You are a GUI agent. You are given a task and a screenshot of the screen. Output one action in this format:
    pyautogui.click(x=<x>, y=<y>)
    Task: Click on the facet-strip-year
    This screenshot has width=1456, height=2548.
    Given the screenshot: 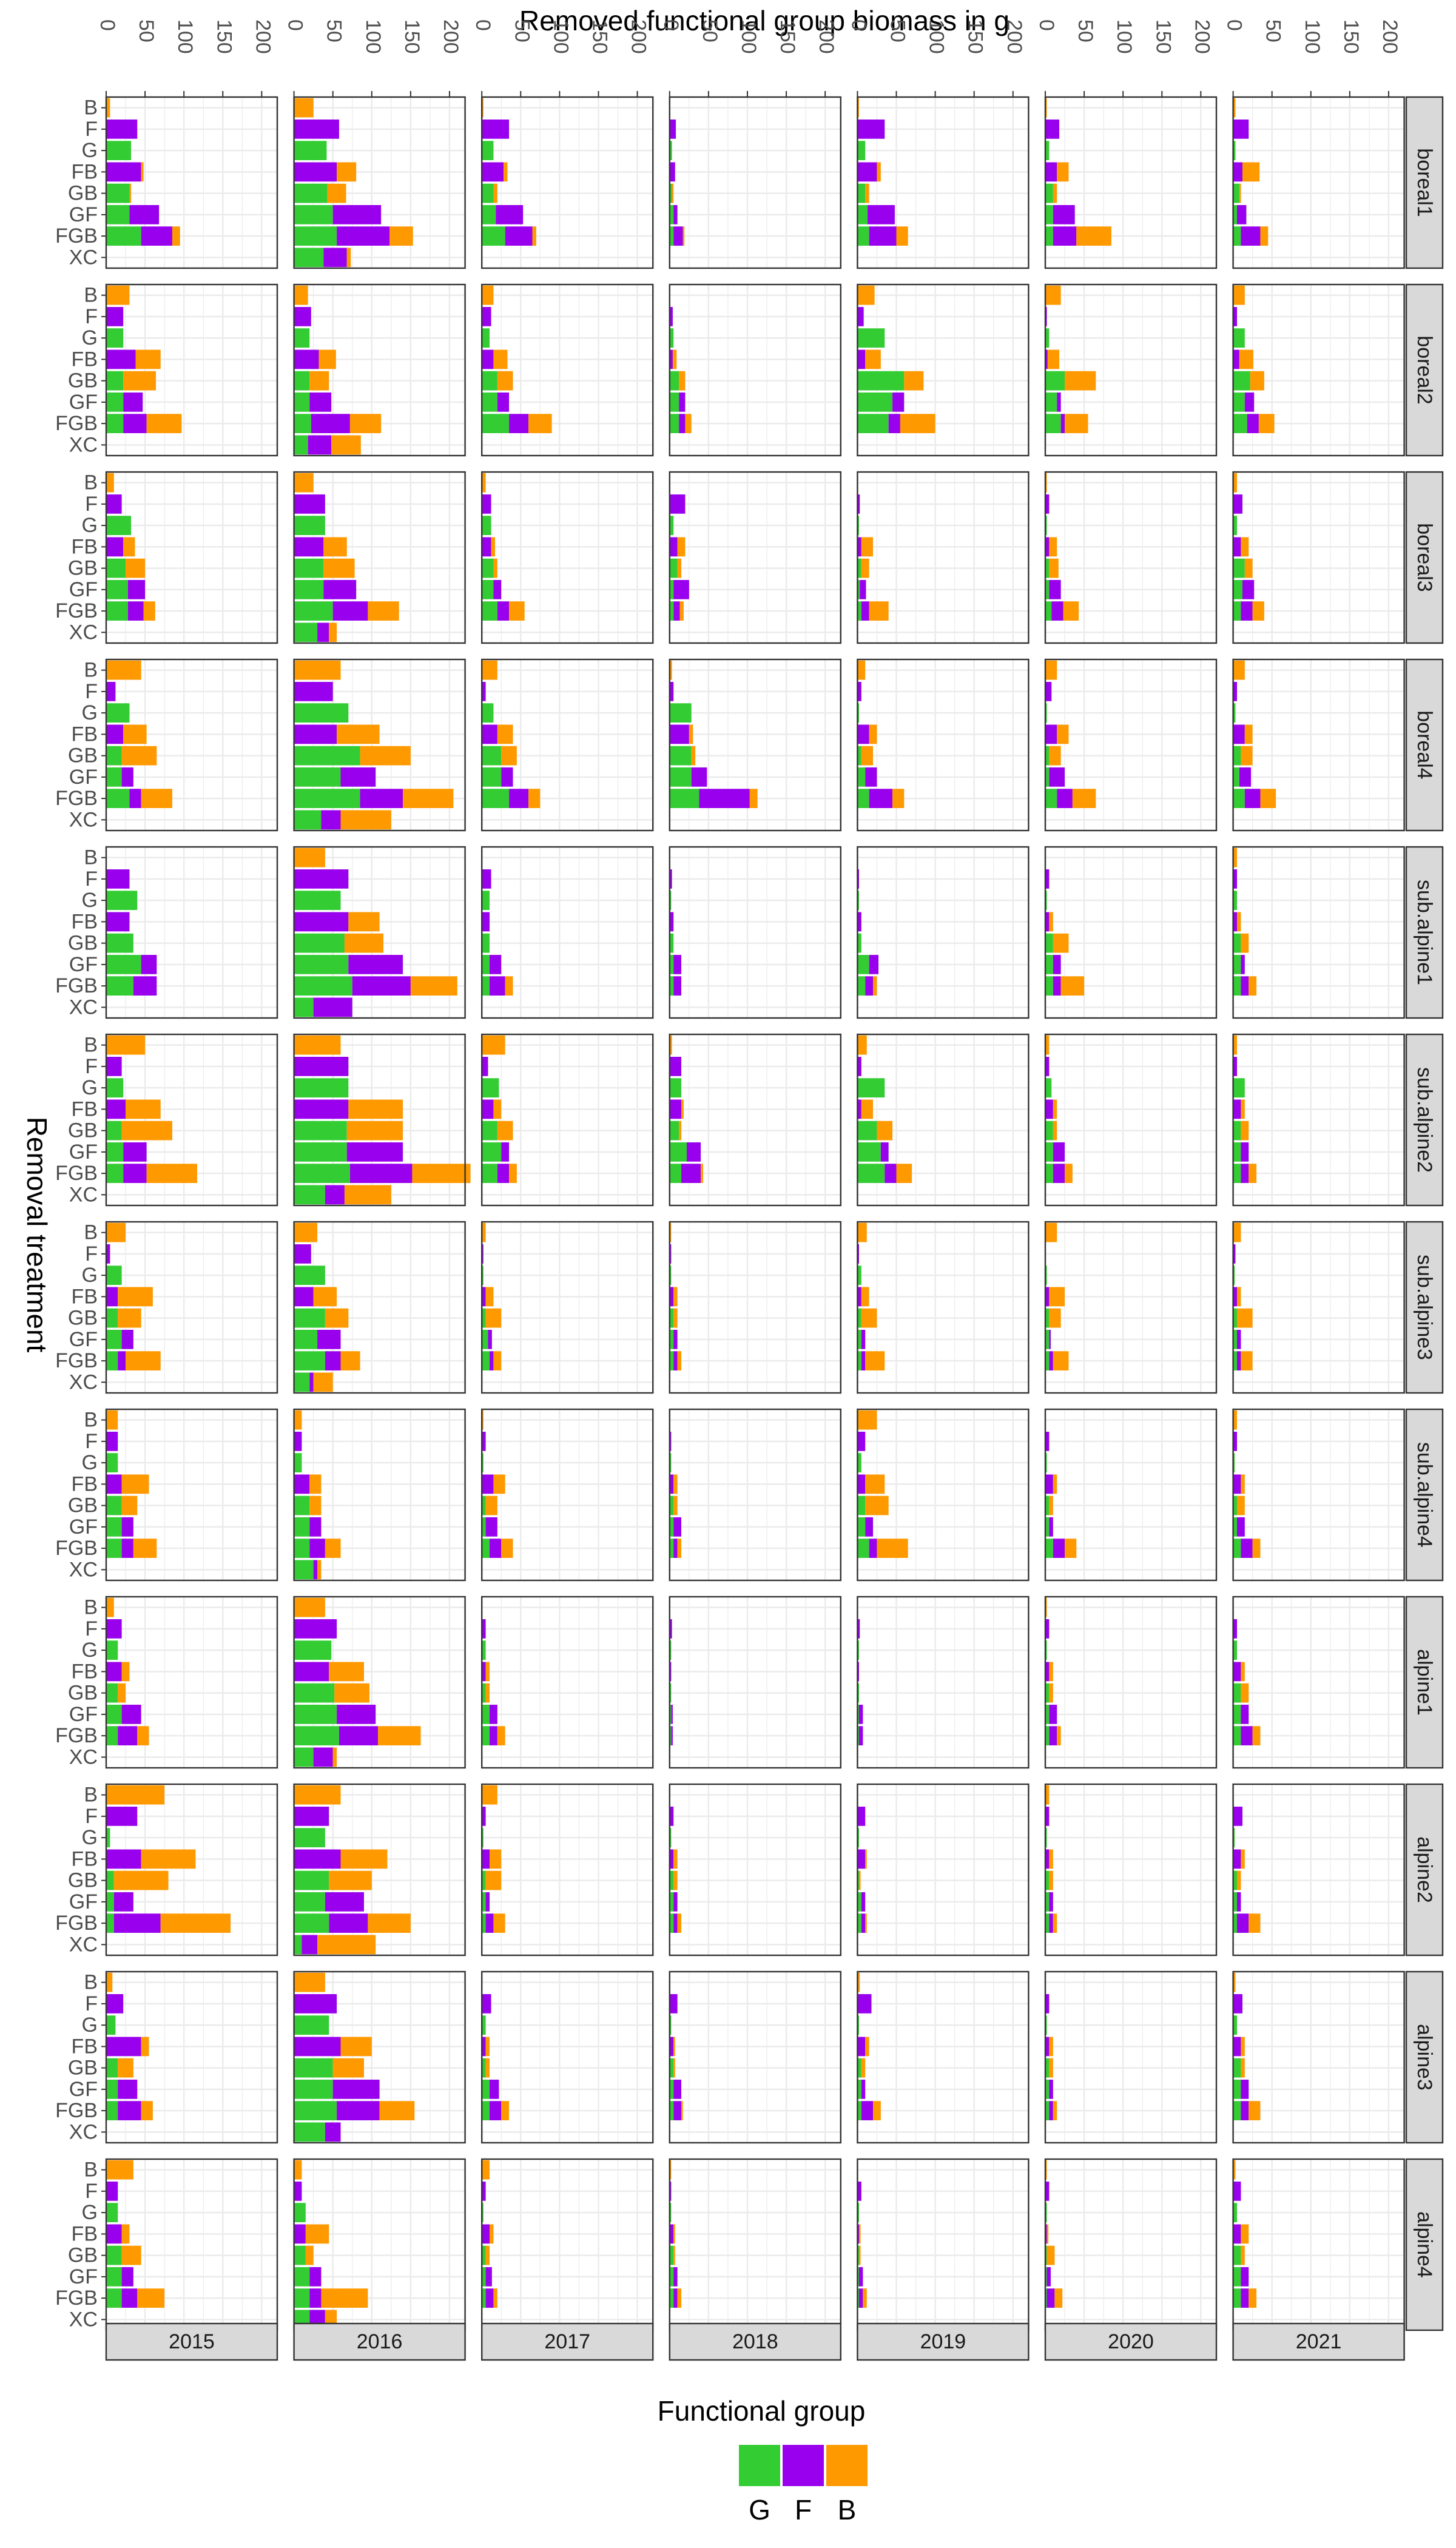 What is the action you would take?
    pyautogui.click(x=1131, y=2341)
    